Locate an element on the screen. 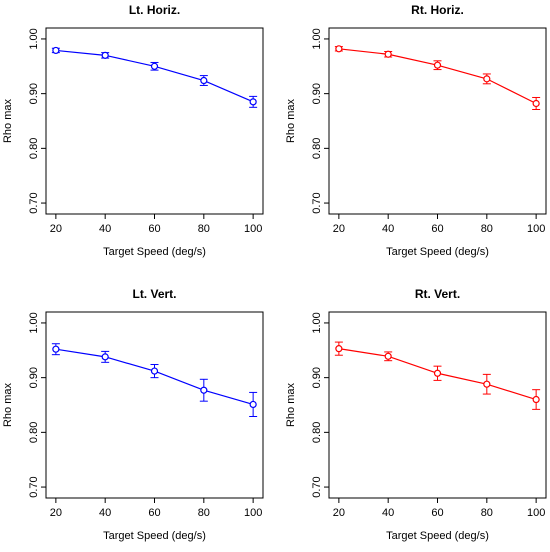 Image resolution: width=550 pixels, height=552 pixels. panel-title: Rt. Horiz. is located at coordinates (437, 10).